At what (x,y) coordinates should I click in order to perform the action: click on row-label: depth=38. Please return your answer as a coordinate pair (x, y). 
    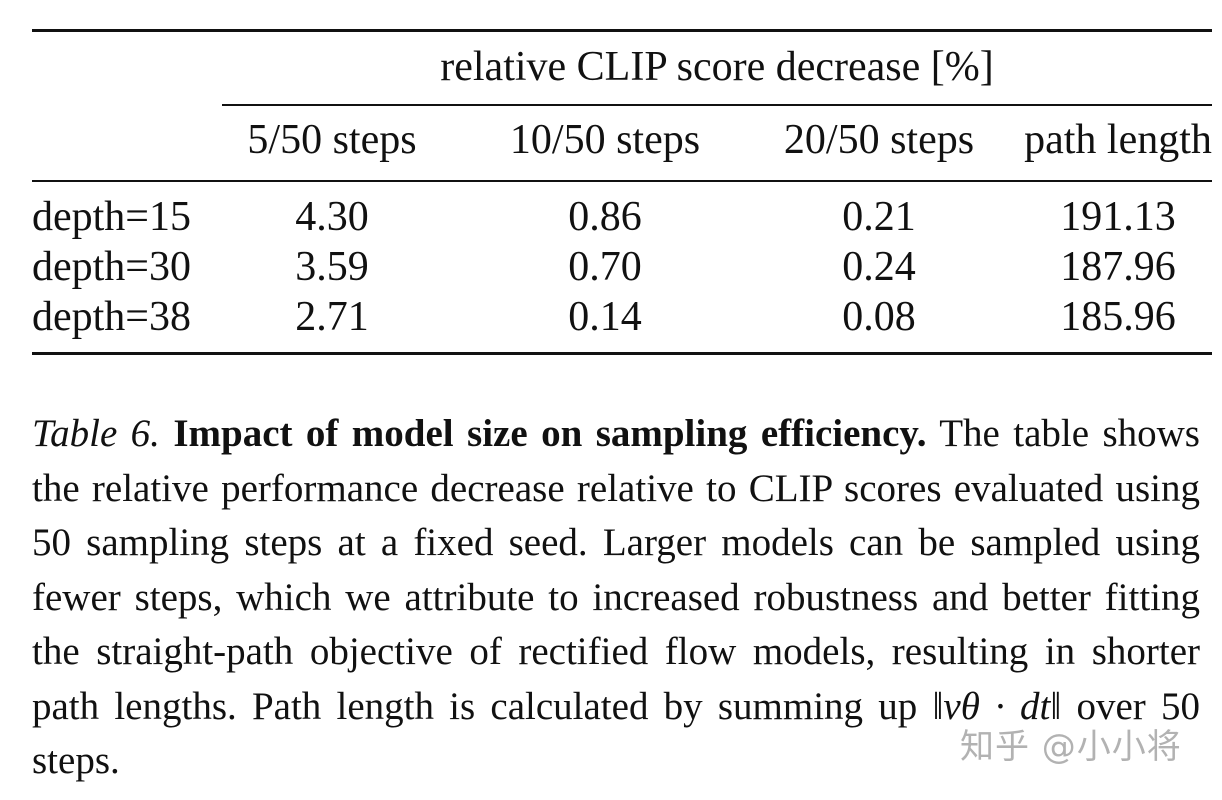
    Looking at the image, I should click on (111, 317).